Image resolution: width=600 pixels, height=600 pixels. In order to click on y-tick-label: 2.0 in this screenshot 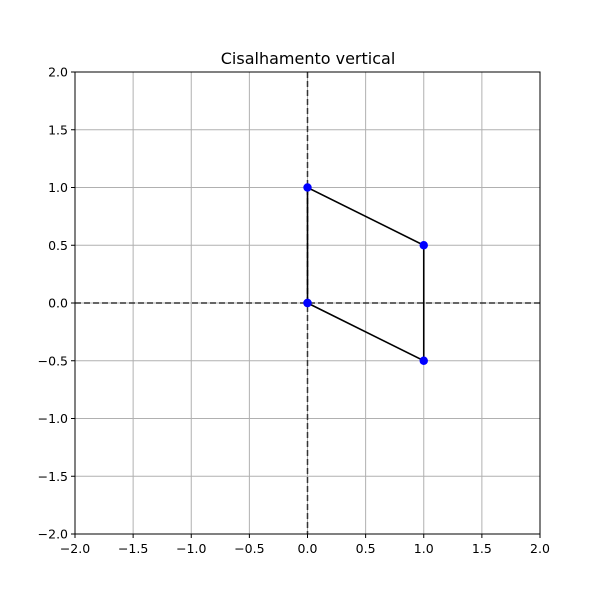, I will do `click(58, 72)`.